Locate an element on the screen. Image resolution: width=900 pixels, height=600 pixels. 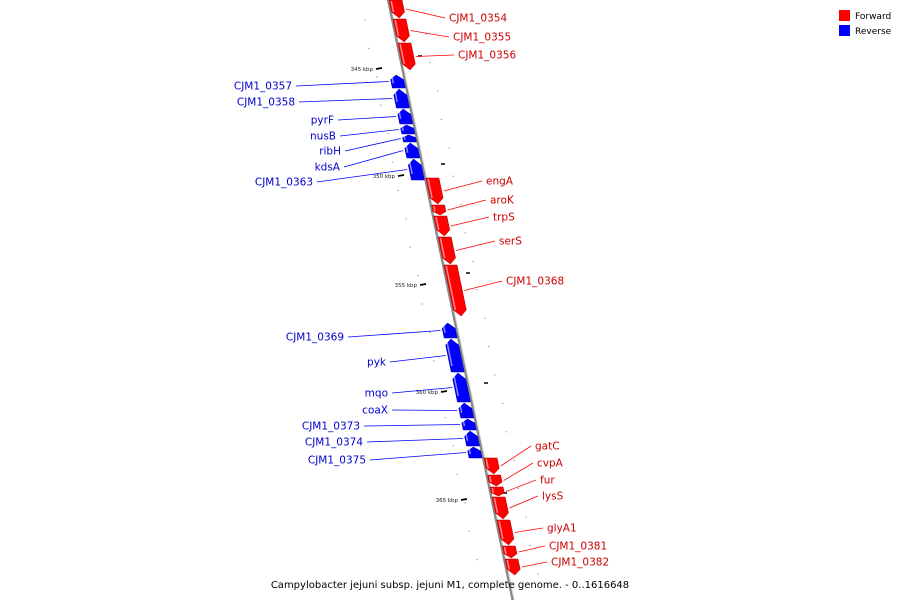
gene-lyss is located at coordinates (500, 508).